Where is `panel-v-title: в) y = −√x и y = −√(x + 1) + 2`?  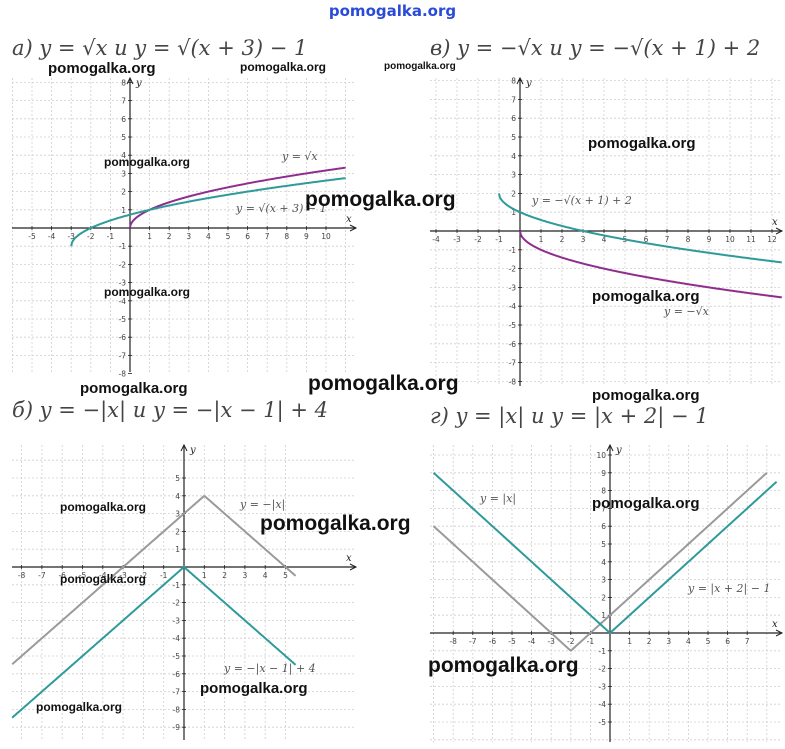
panel-v-title: в) y = −√x и y = −√(x + 1) + 2 is located at coordinates (595, 48).